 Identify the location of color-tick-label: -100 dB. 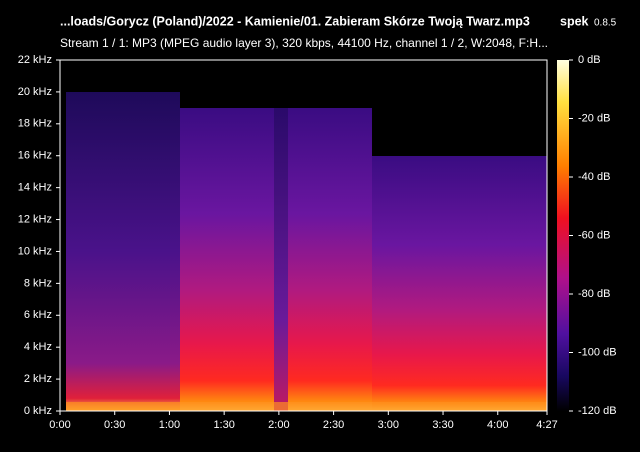
(597, 352).